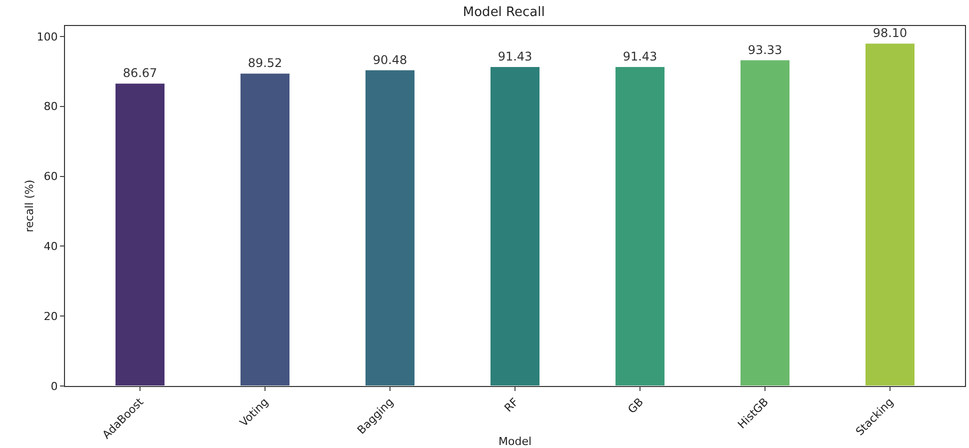 The width and height of the screenshot is (969, 448). I want to click on y-axis-title: recall (%), so click(29, 206).